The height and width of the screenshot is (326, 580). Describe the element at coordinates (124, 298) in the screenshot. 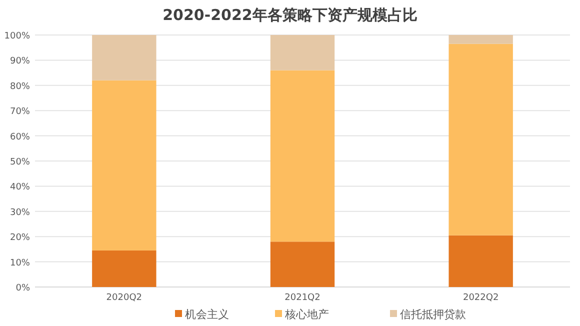

I see `x-tick-label: 2020Q2` at that location.